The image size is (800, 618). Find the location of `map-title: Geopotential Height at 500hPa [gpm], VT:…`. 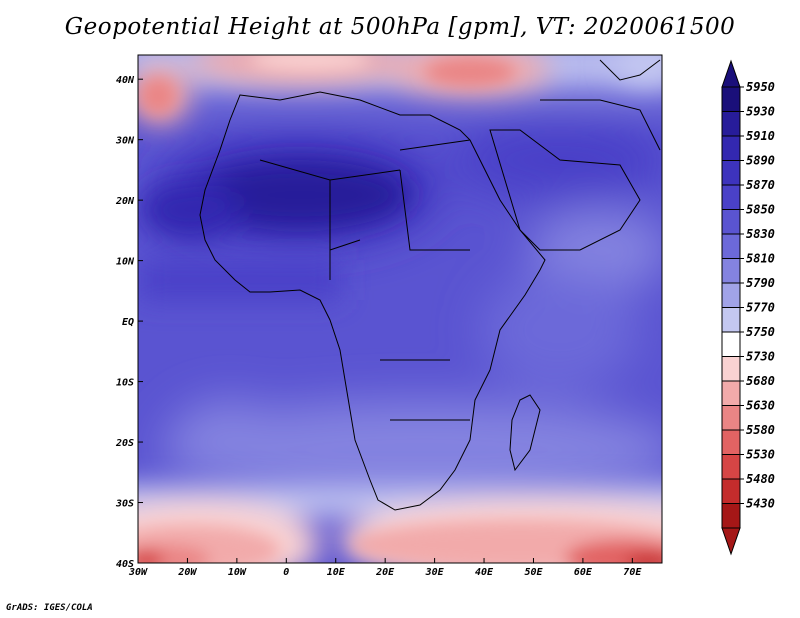

map-title: Geopotential Height at 500hPa [gpm], VT:… is located at coordinates (400, 27).